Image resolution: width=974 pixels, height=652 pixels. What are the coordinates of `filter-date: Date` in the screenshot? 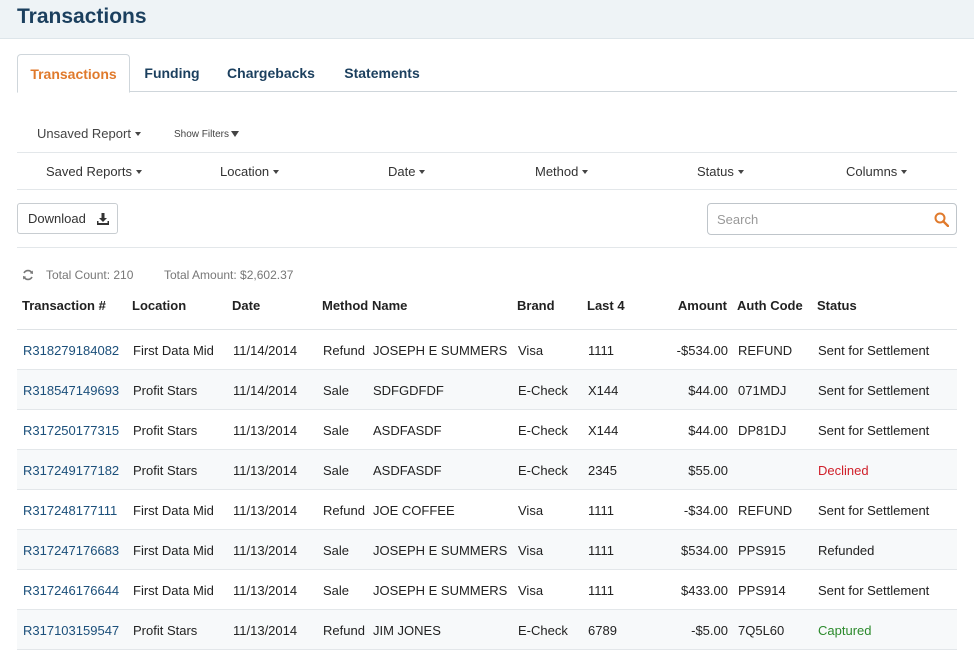 It's located at (407, 171).